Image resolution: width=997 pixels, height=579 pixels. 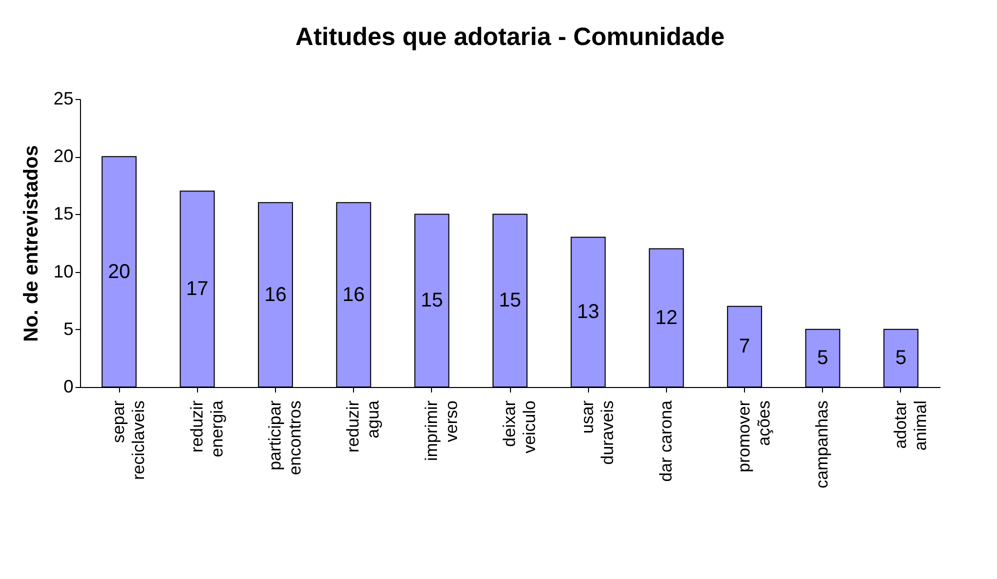 I want to click on data-label: 13, so click(x=588, y=312).